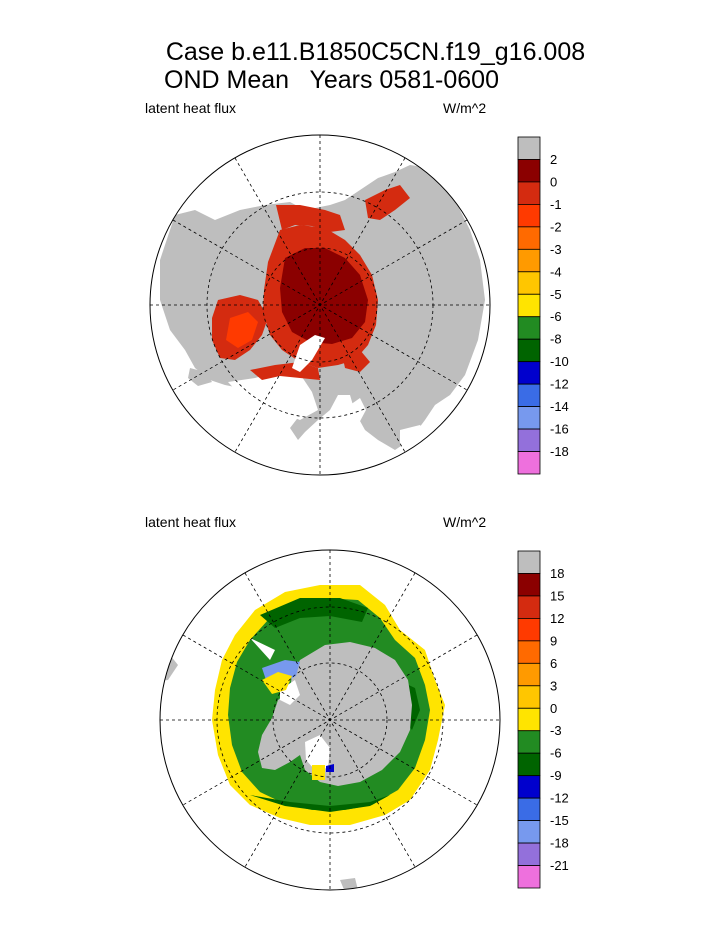  I want to click on colorbar-top-tick-label: -4, so click(556, 271).